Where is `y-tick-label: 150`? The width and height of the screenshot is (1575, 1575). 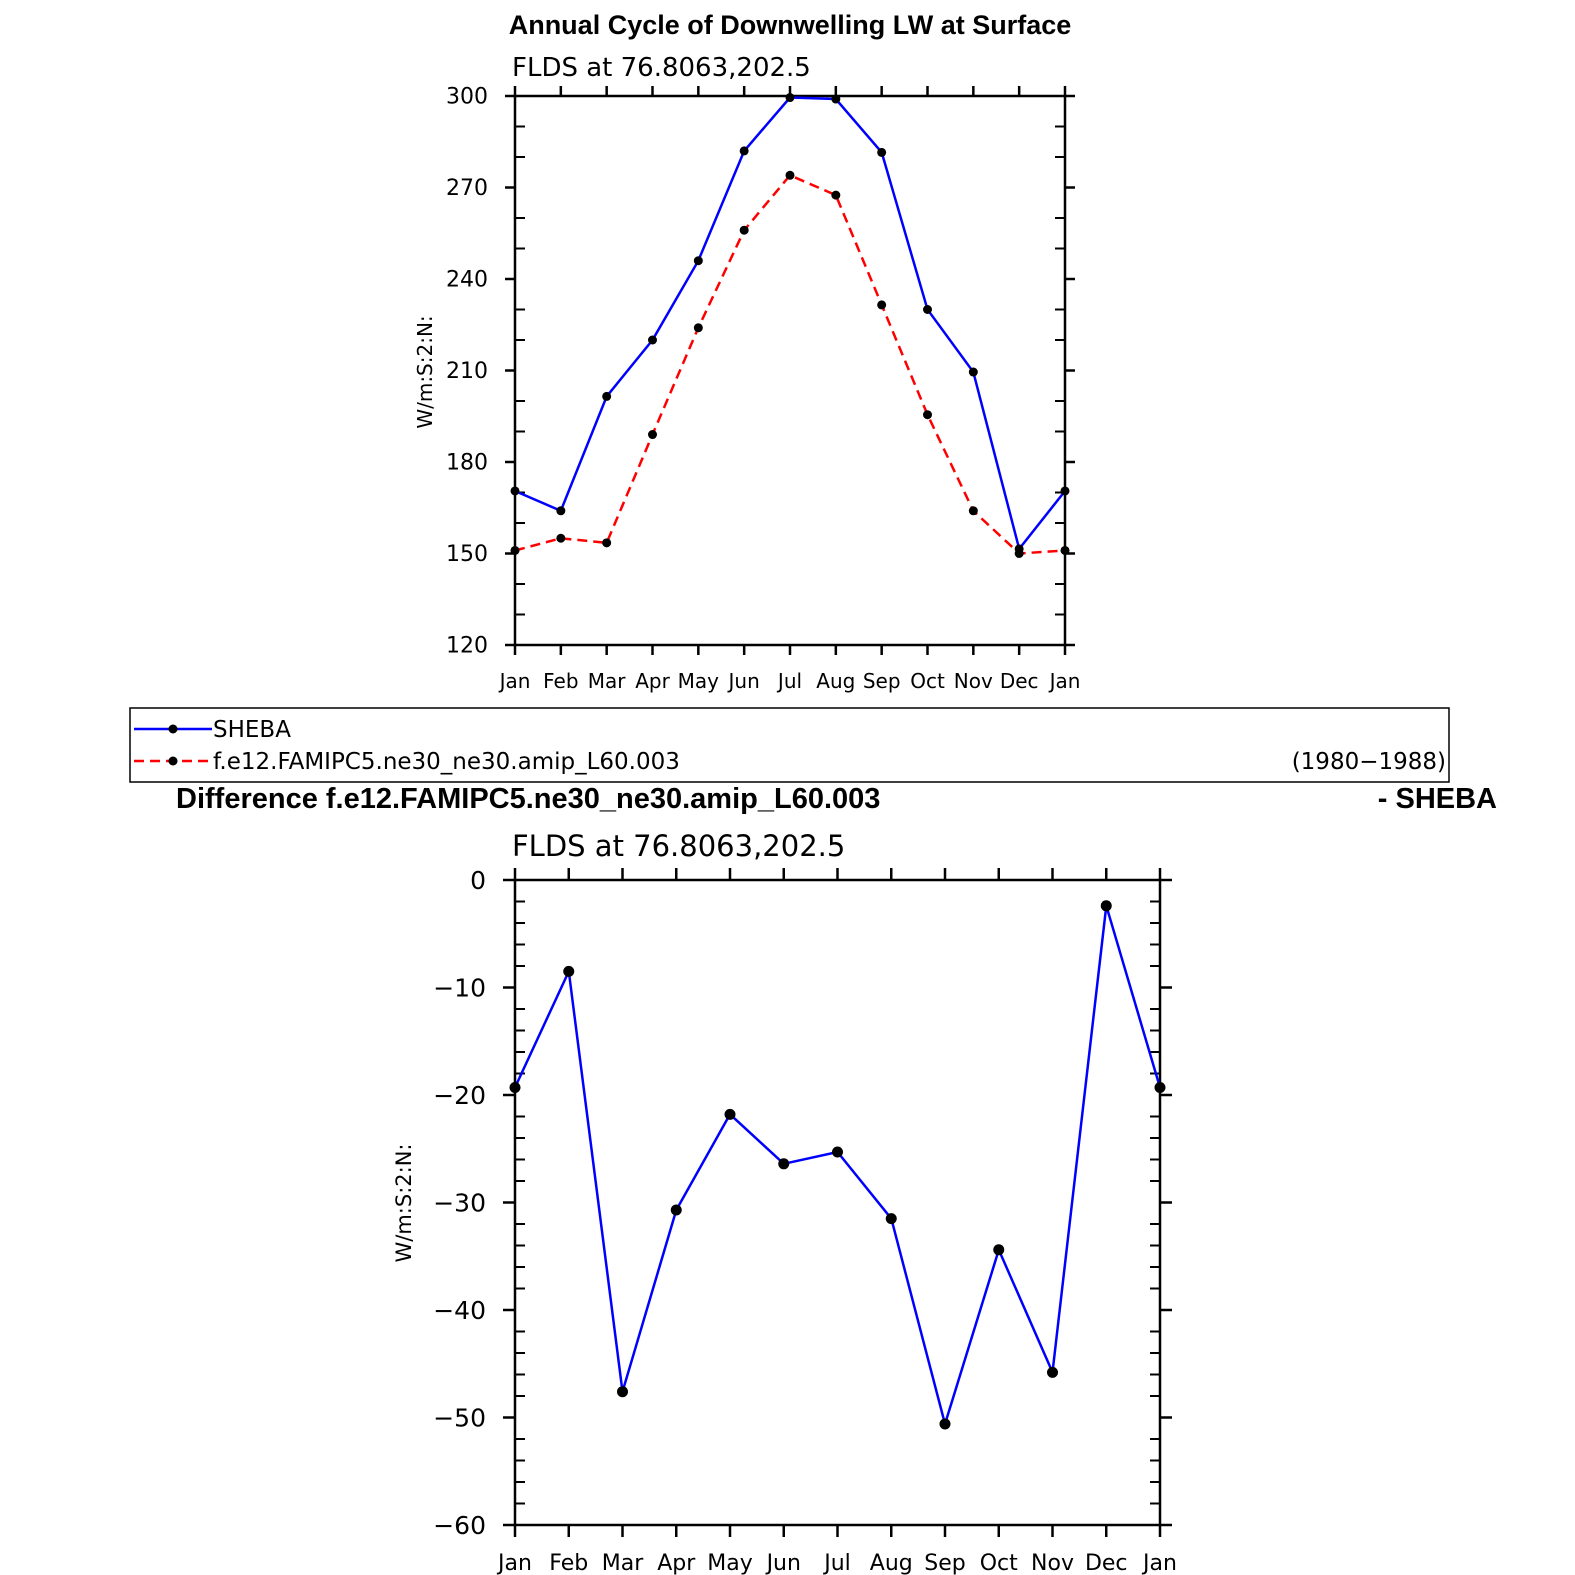 y-tick-label: 150 is located at coordinates (467, 554).